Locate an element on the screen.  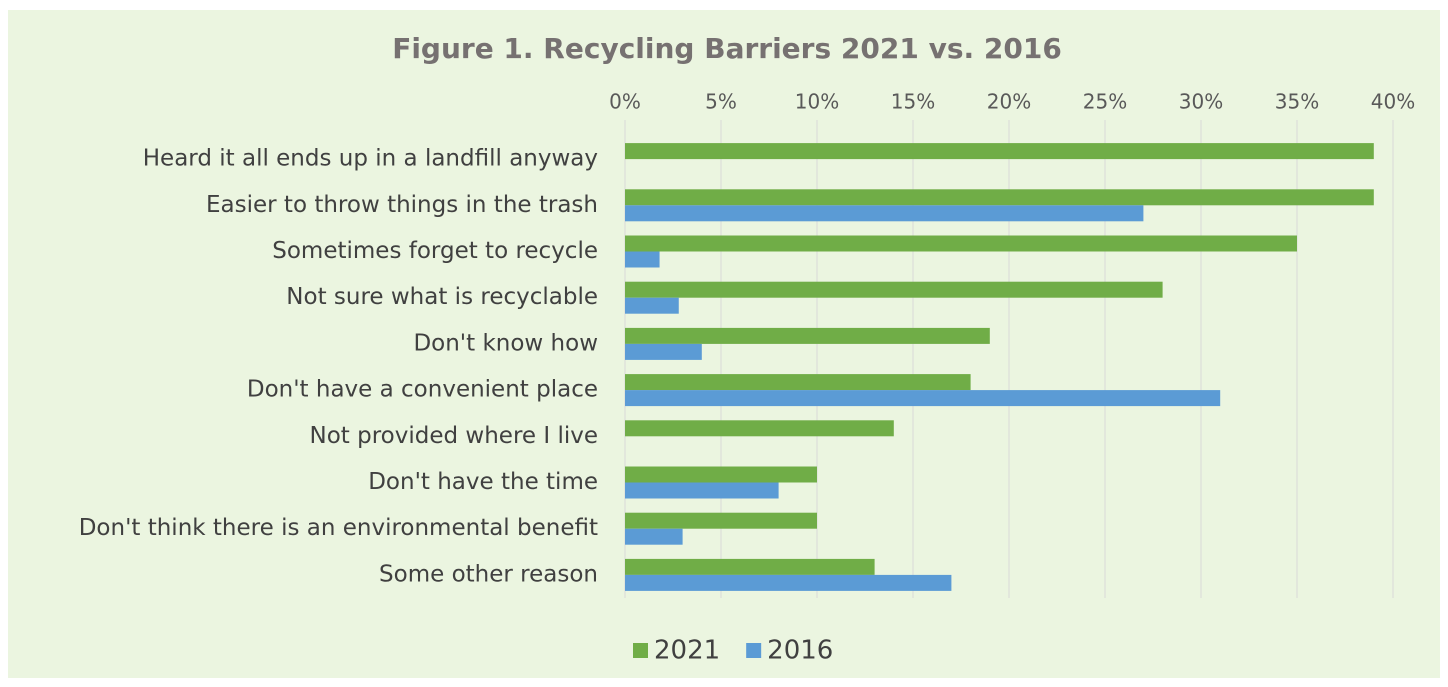
category-label: Easier to throw things in the trash is located at coordinates (402, 205).